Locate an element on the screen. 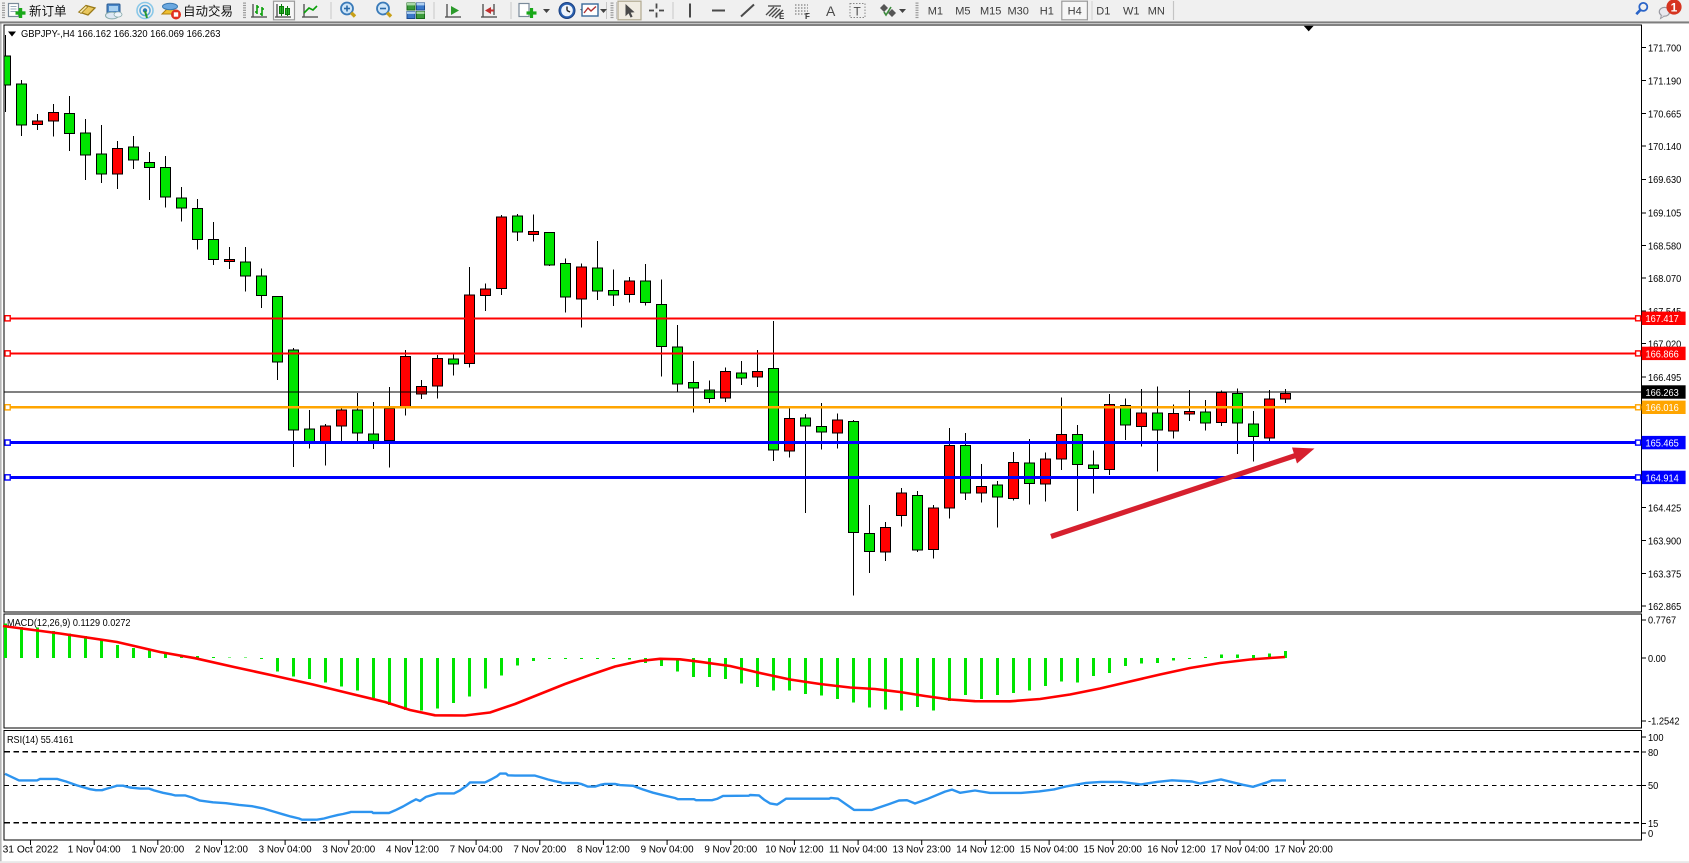 This screenshot has height=863, width=1689. svg-text: 163.900 is located at coordinates (1664, 541).